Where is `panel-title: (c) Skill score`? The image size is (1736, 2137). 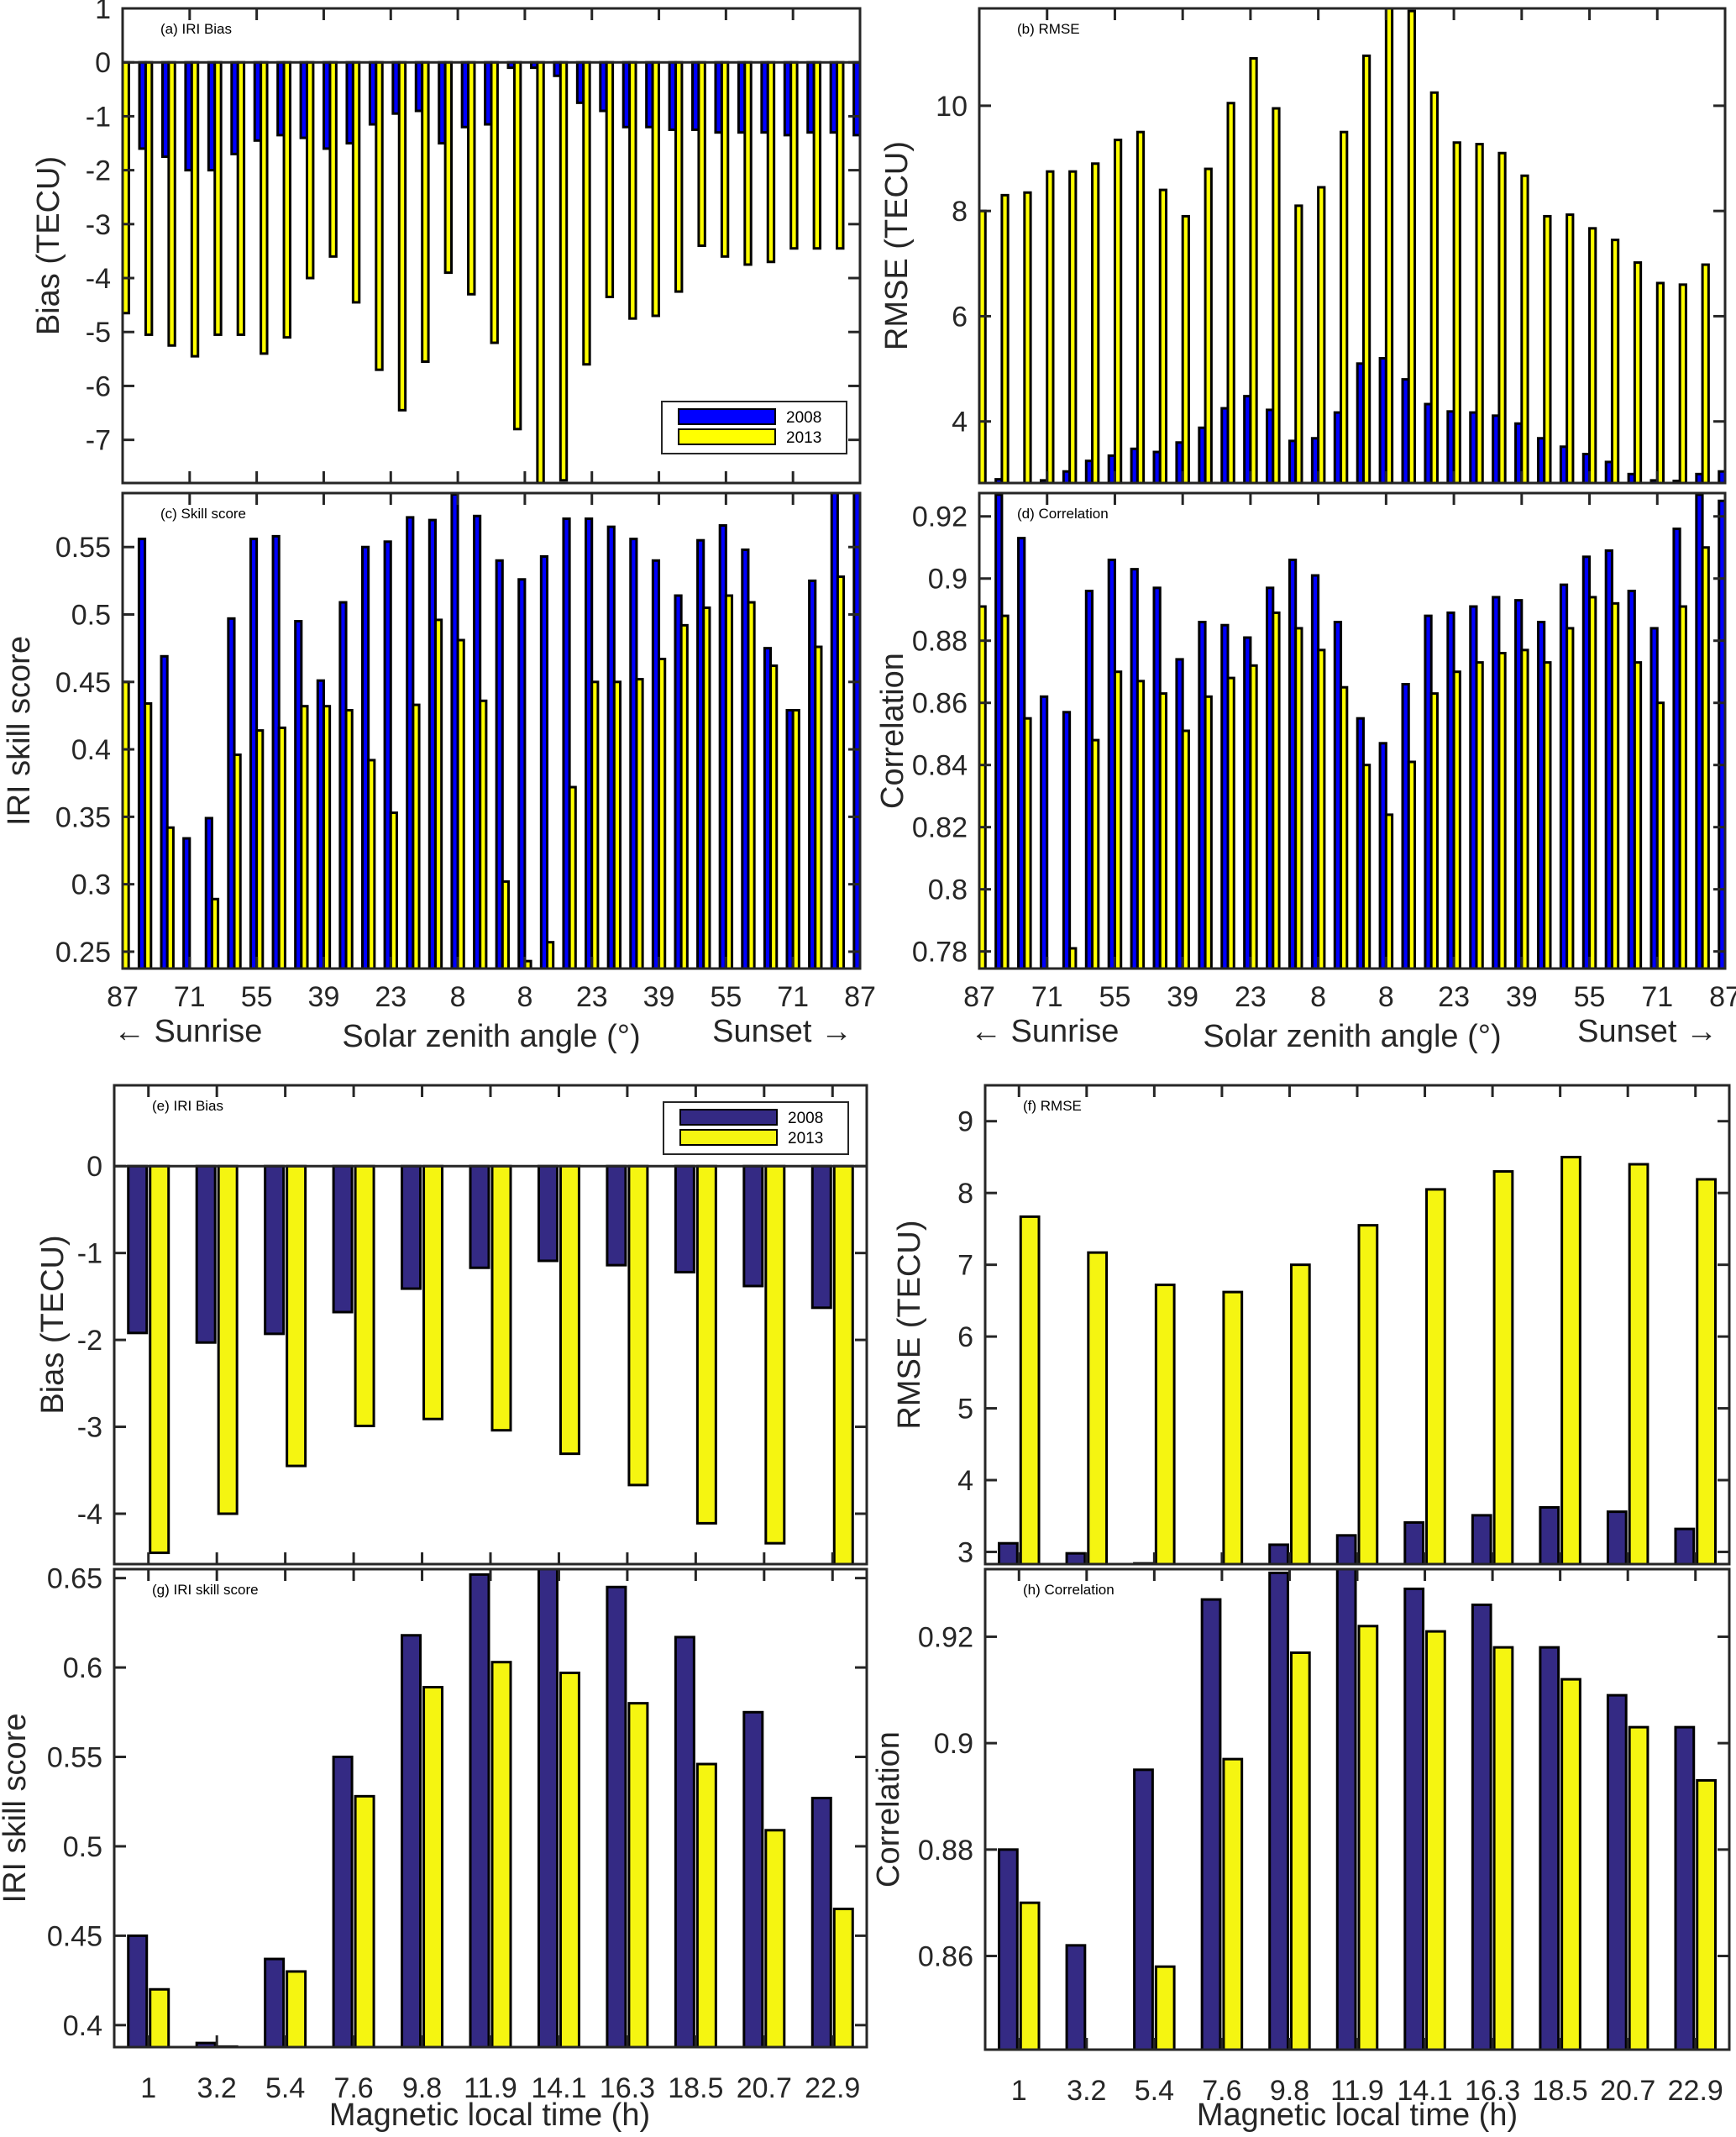 panel-title: (c) Skill score is located at coordinates (203, 514).